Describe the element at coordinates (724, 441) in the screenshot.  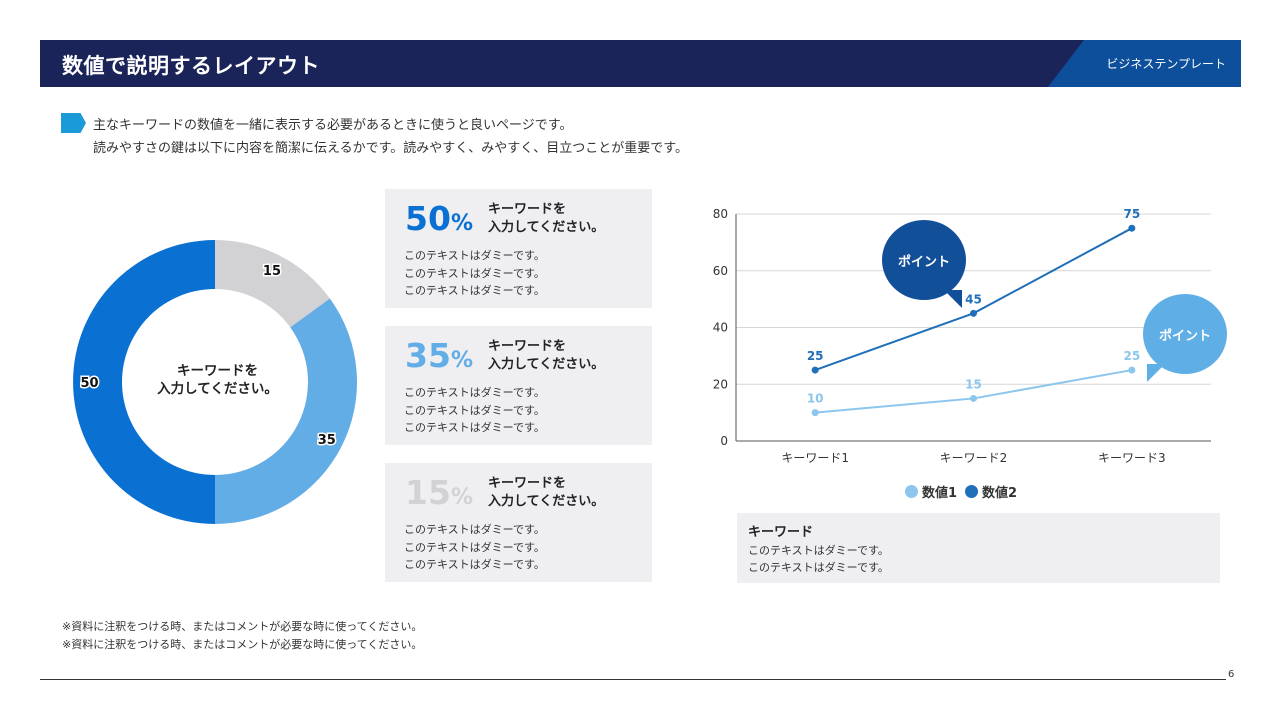
I see `y-tick-label: 0` at that location.